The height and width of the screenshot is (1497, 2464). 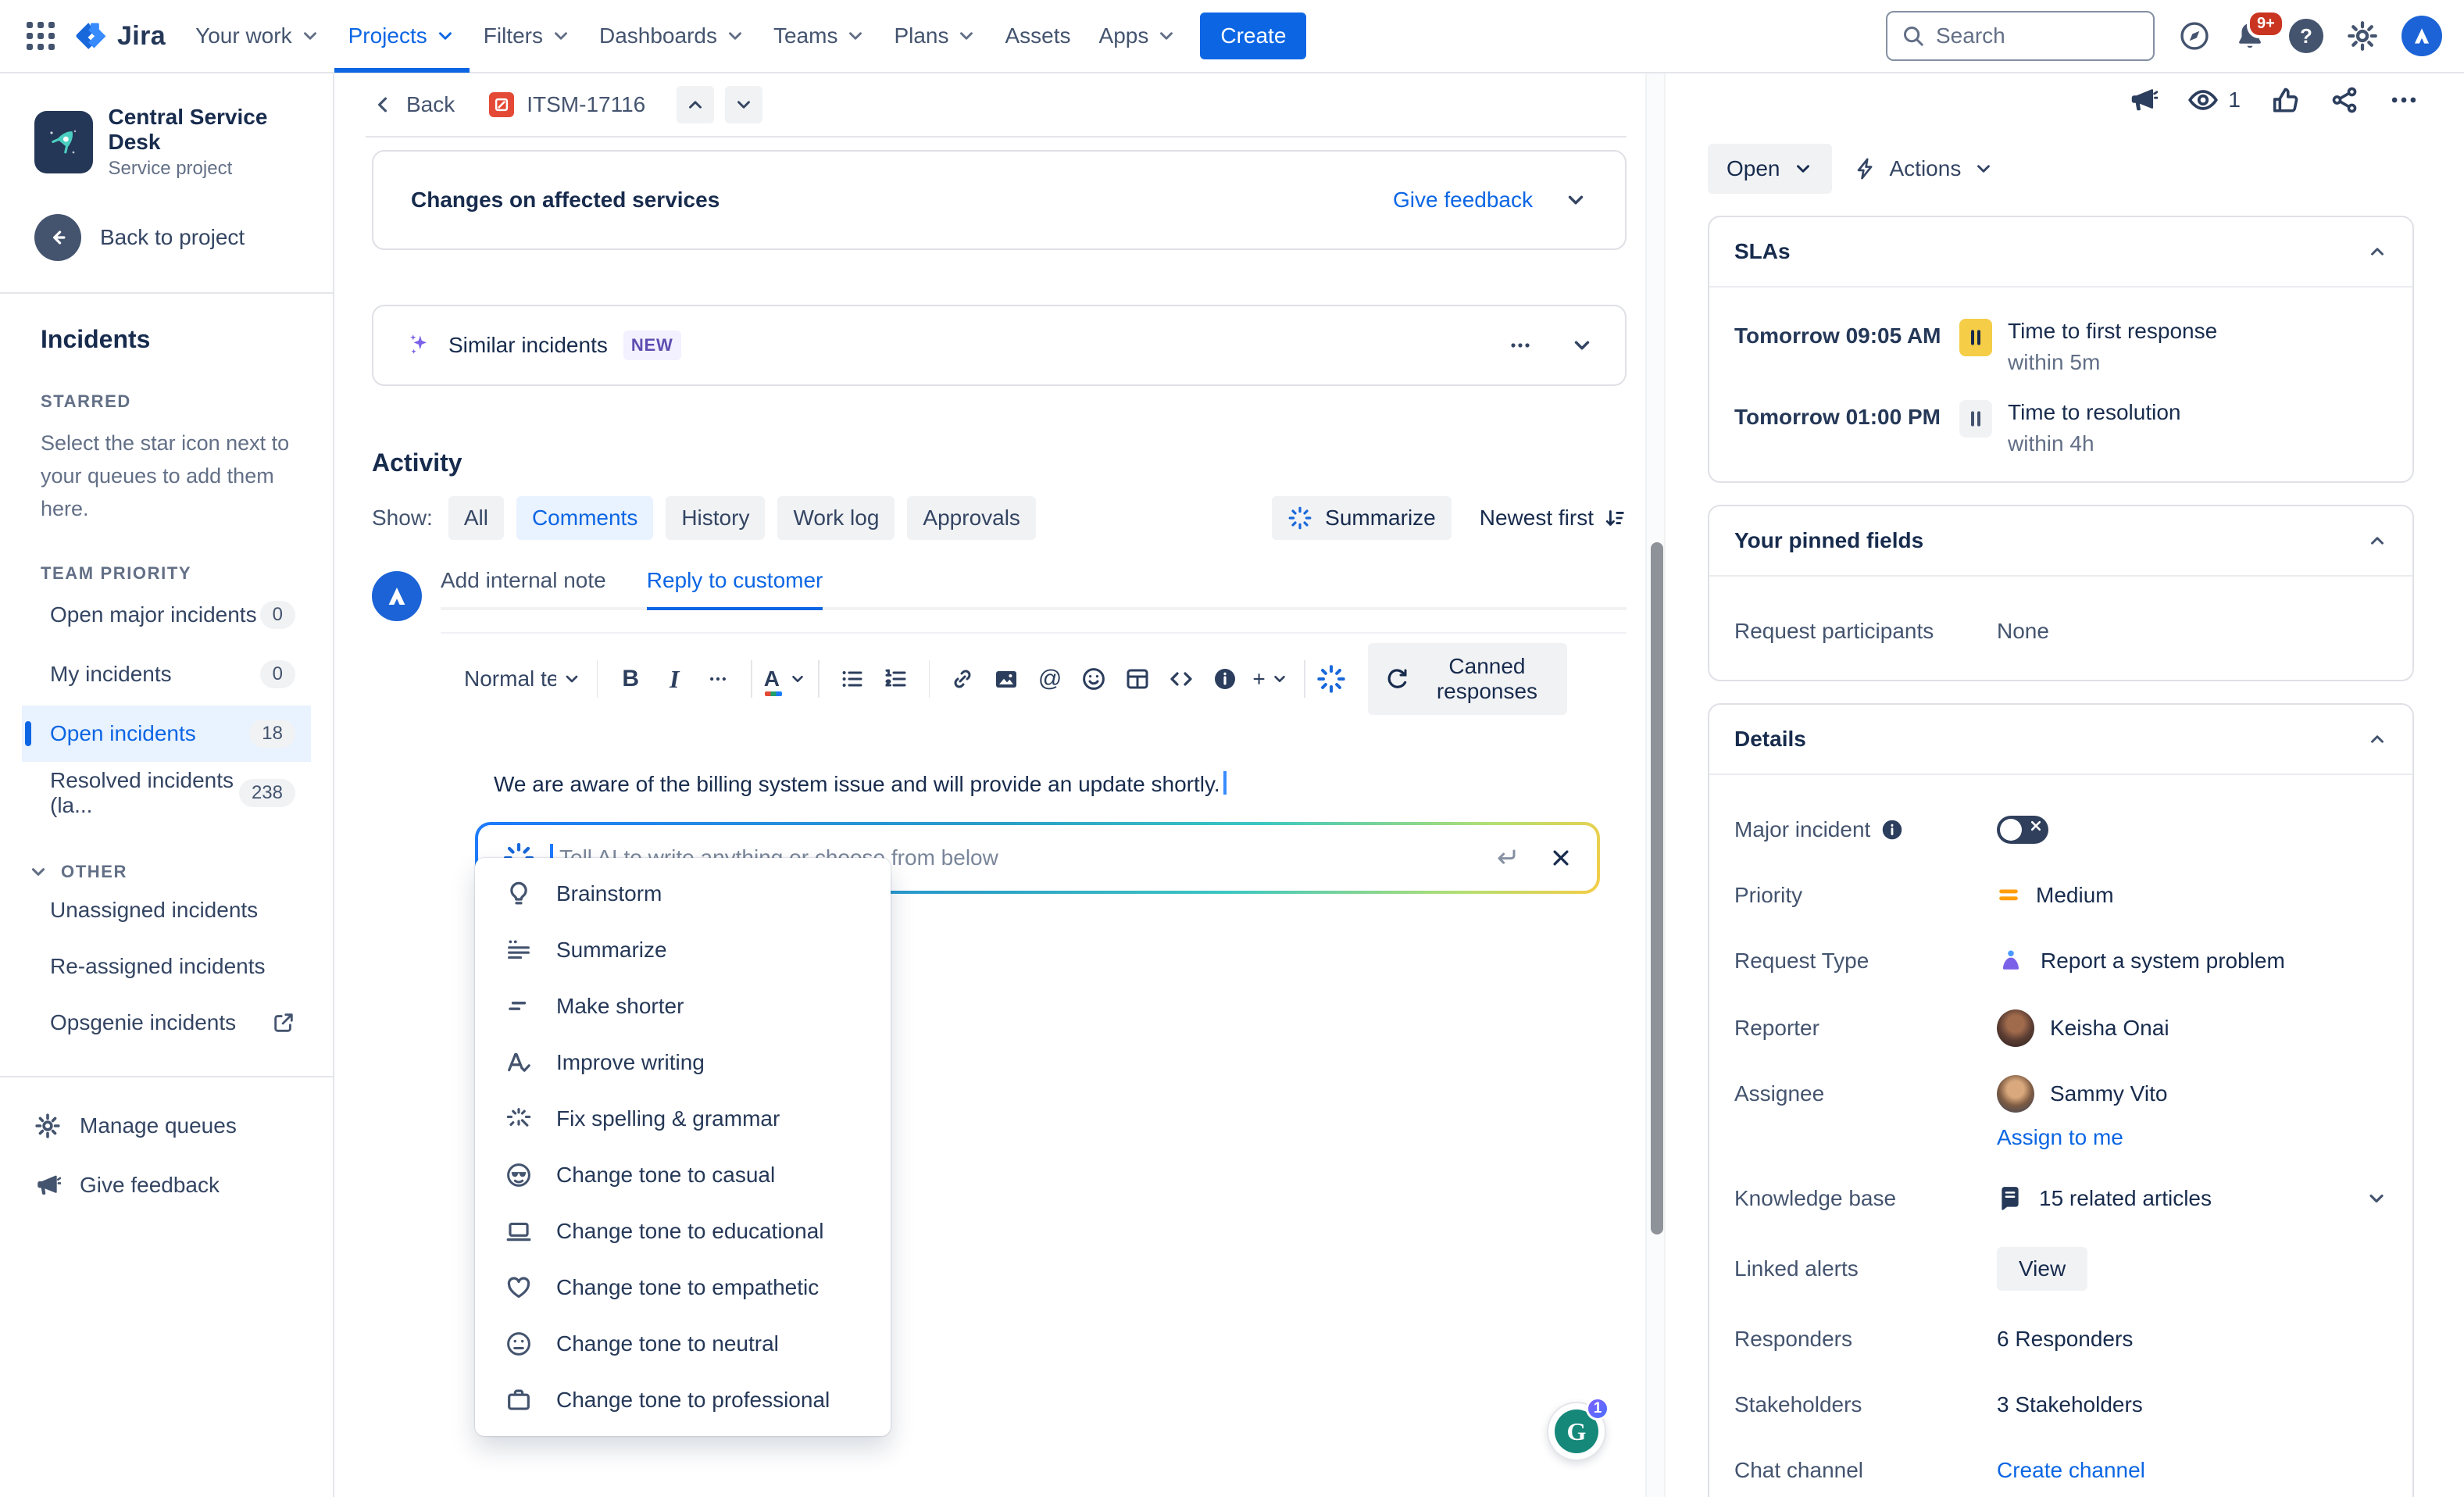 What do you see at coordinates (257, 36) in the screenshot?
I see `nav-your-work: Your work` at bounding box center [257, 36].